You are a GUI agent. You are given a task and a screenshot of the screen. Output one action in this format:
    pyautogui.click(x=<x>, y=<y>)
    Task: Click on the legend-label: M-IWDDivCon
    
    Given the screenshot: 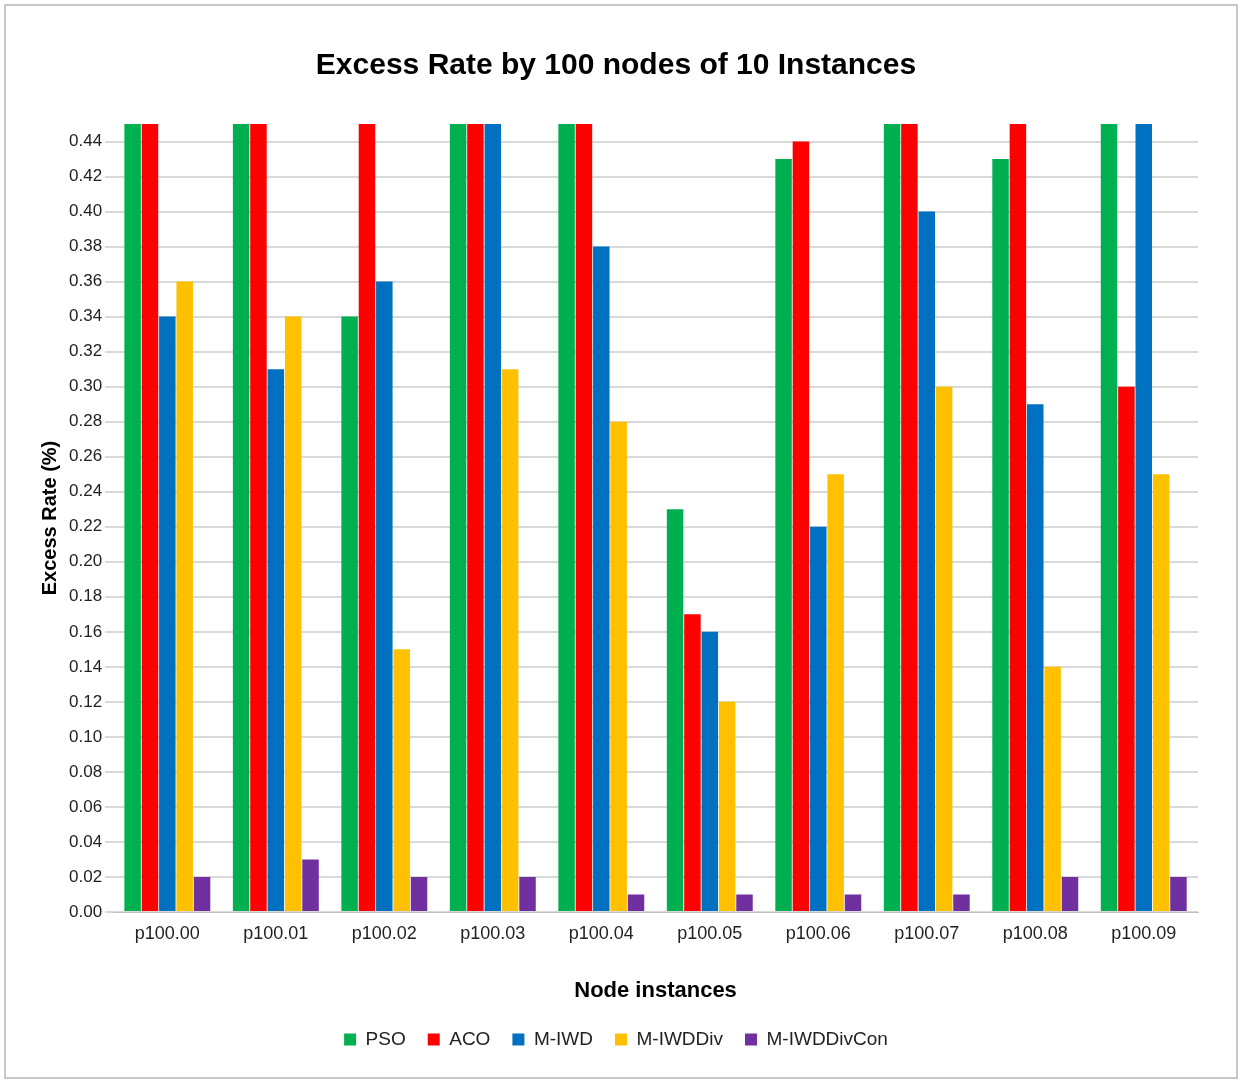 What is the action you would take?
    pyautogui.click(x=827, y=1038)
    